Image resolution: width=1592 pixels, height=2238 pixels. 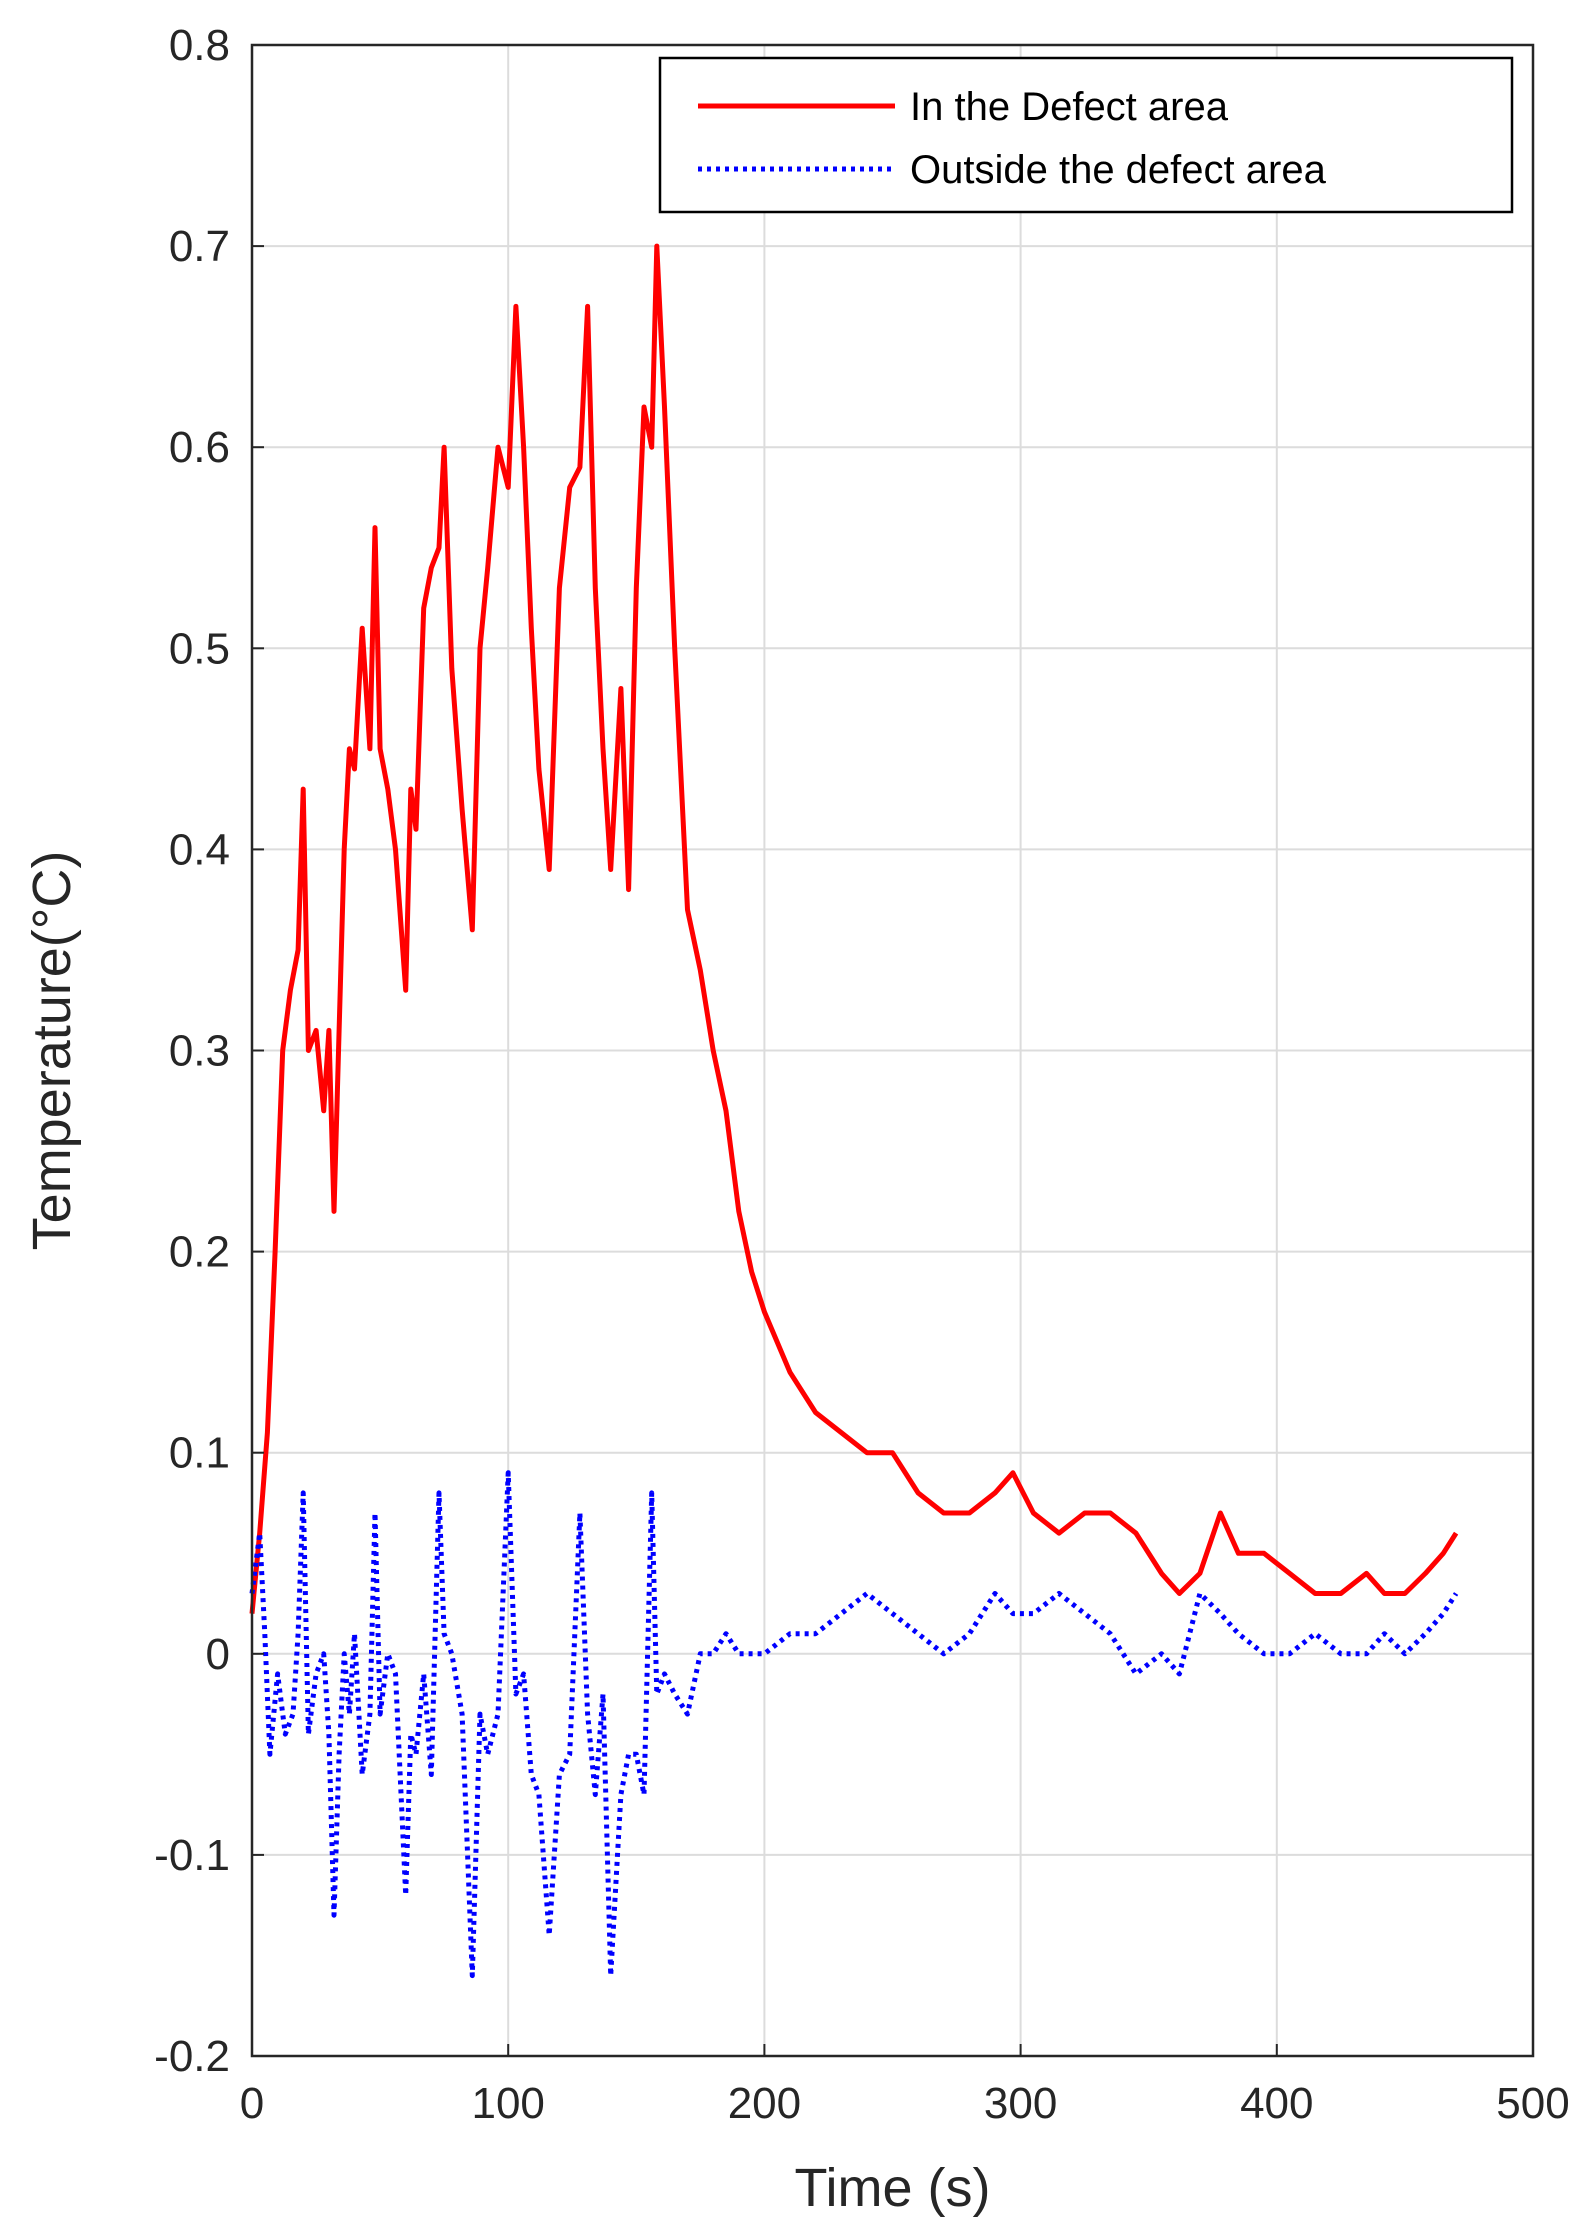 What do you see at coordinates (252, 2103) in the screenshot?
I see `x-tick-label: 0` at bounding box center [252, 2103].